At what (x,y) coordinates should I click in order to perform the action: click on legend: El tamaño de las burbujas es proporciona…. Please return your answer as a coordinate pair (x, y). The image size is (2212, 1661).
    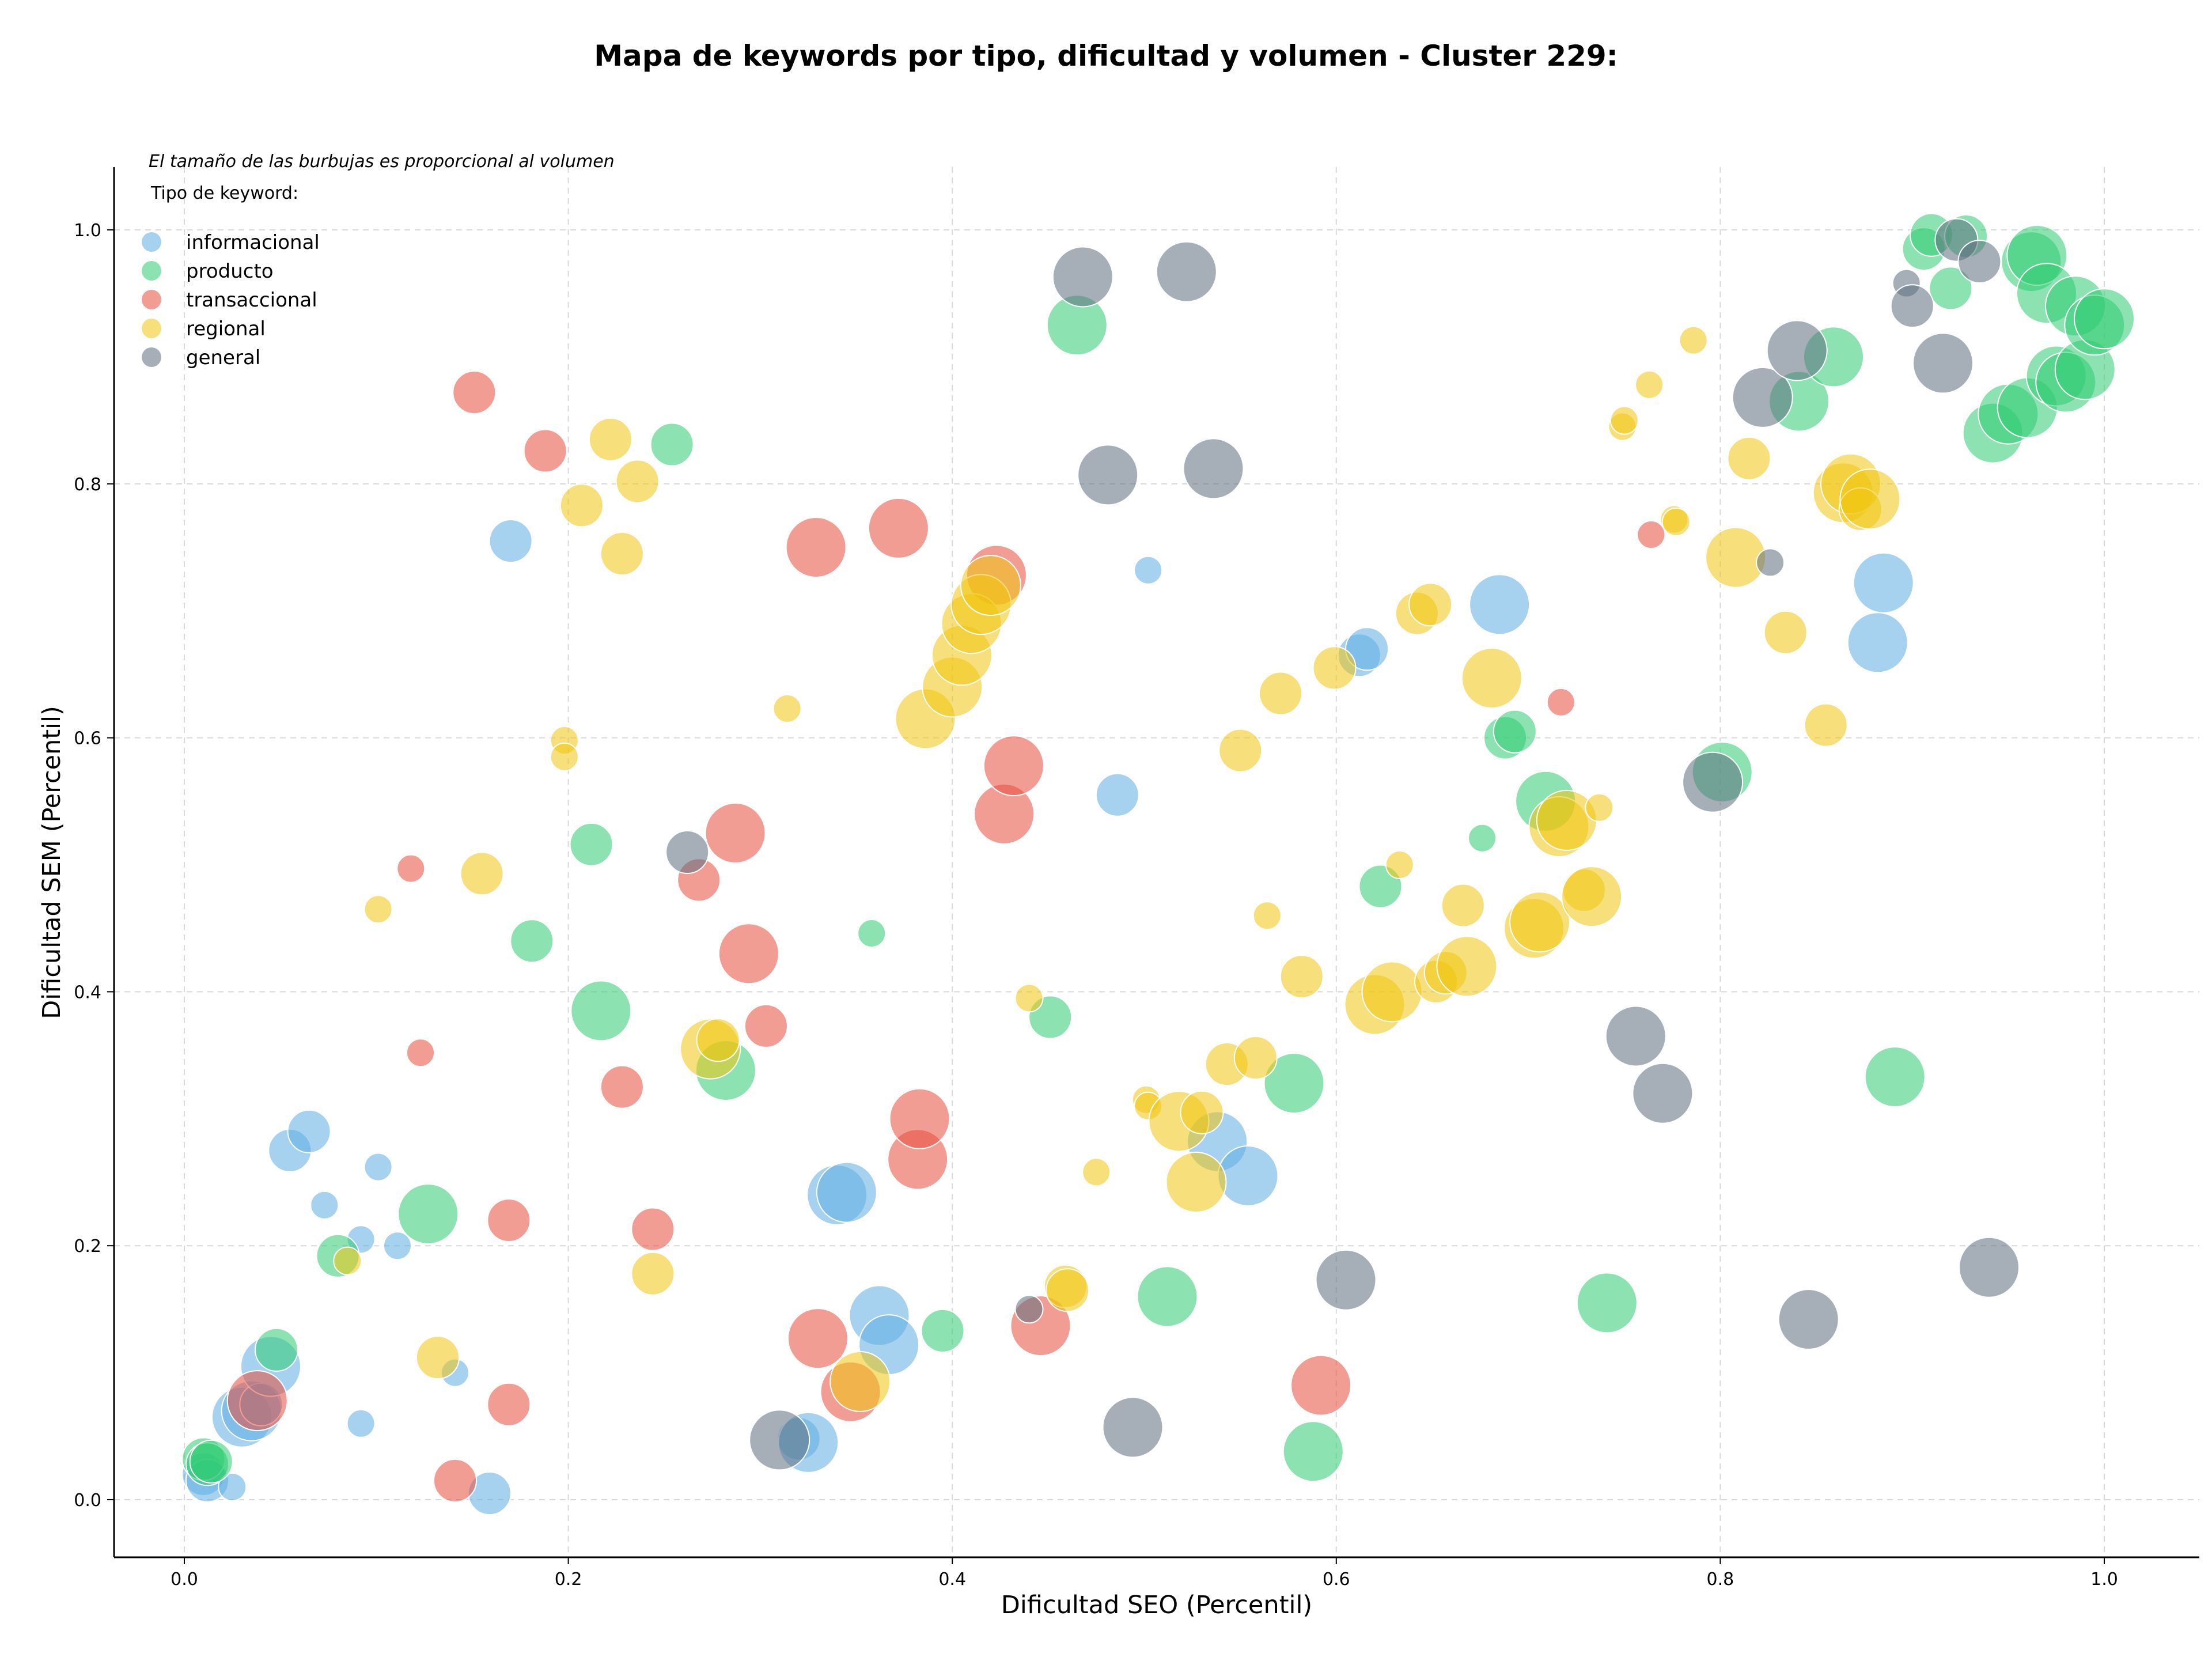
    Looking at the image, I should click on (378, 260).